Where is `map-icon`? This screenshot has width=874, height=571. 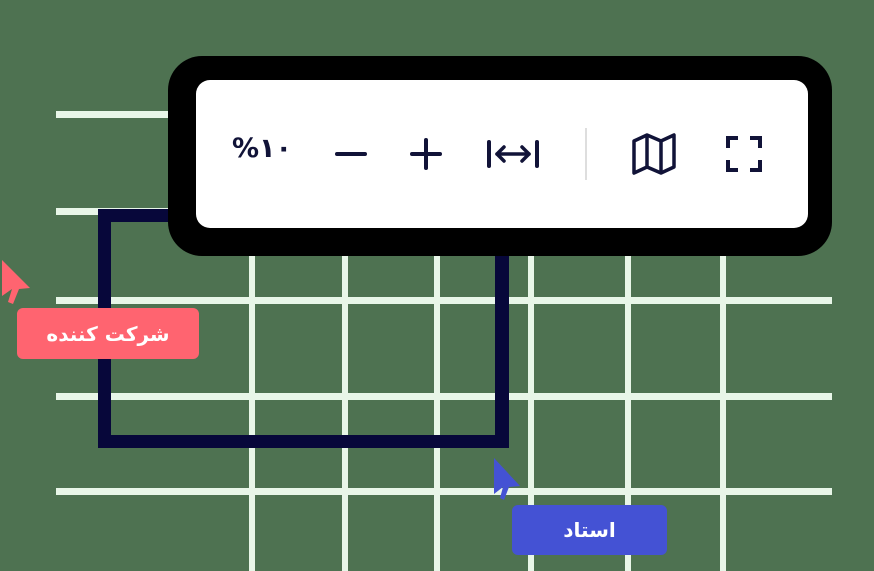 map-icon is located at coordinates (654, 154).